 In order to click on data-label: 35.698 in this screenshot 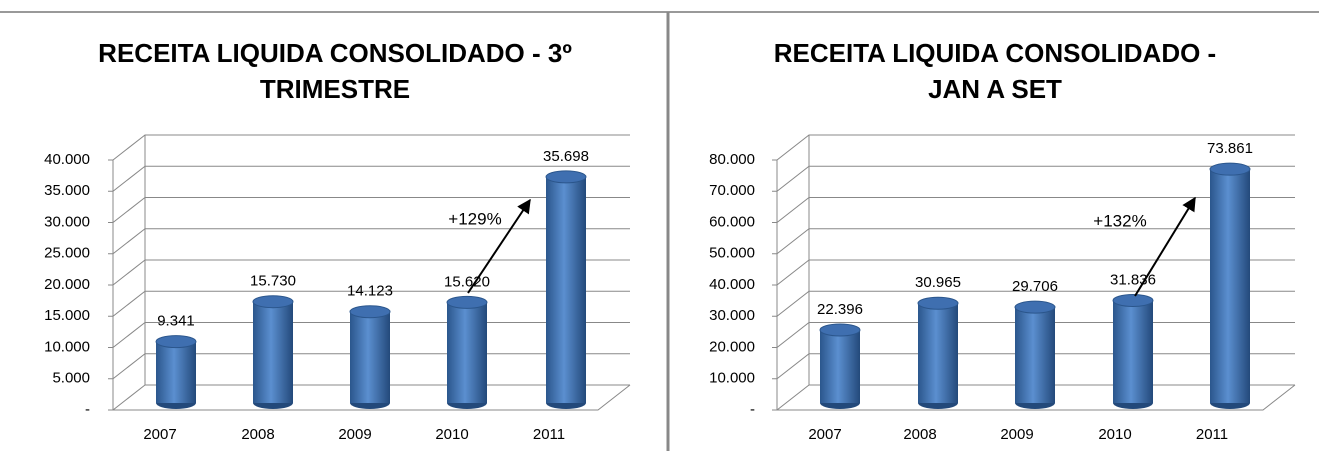, I will do `click(566, 156)`.